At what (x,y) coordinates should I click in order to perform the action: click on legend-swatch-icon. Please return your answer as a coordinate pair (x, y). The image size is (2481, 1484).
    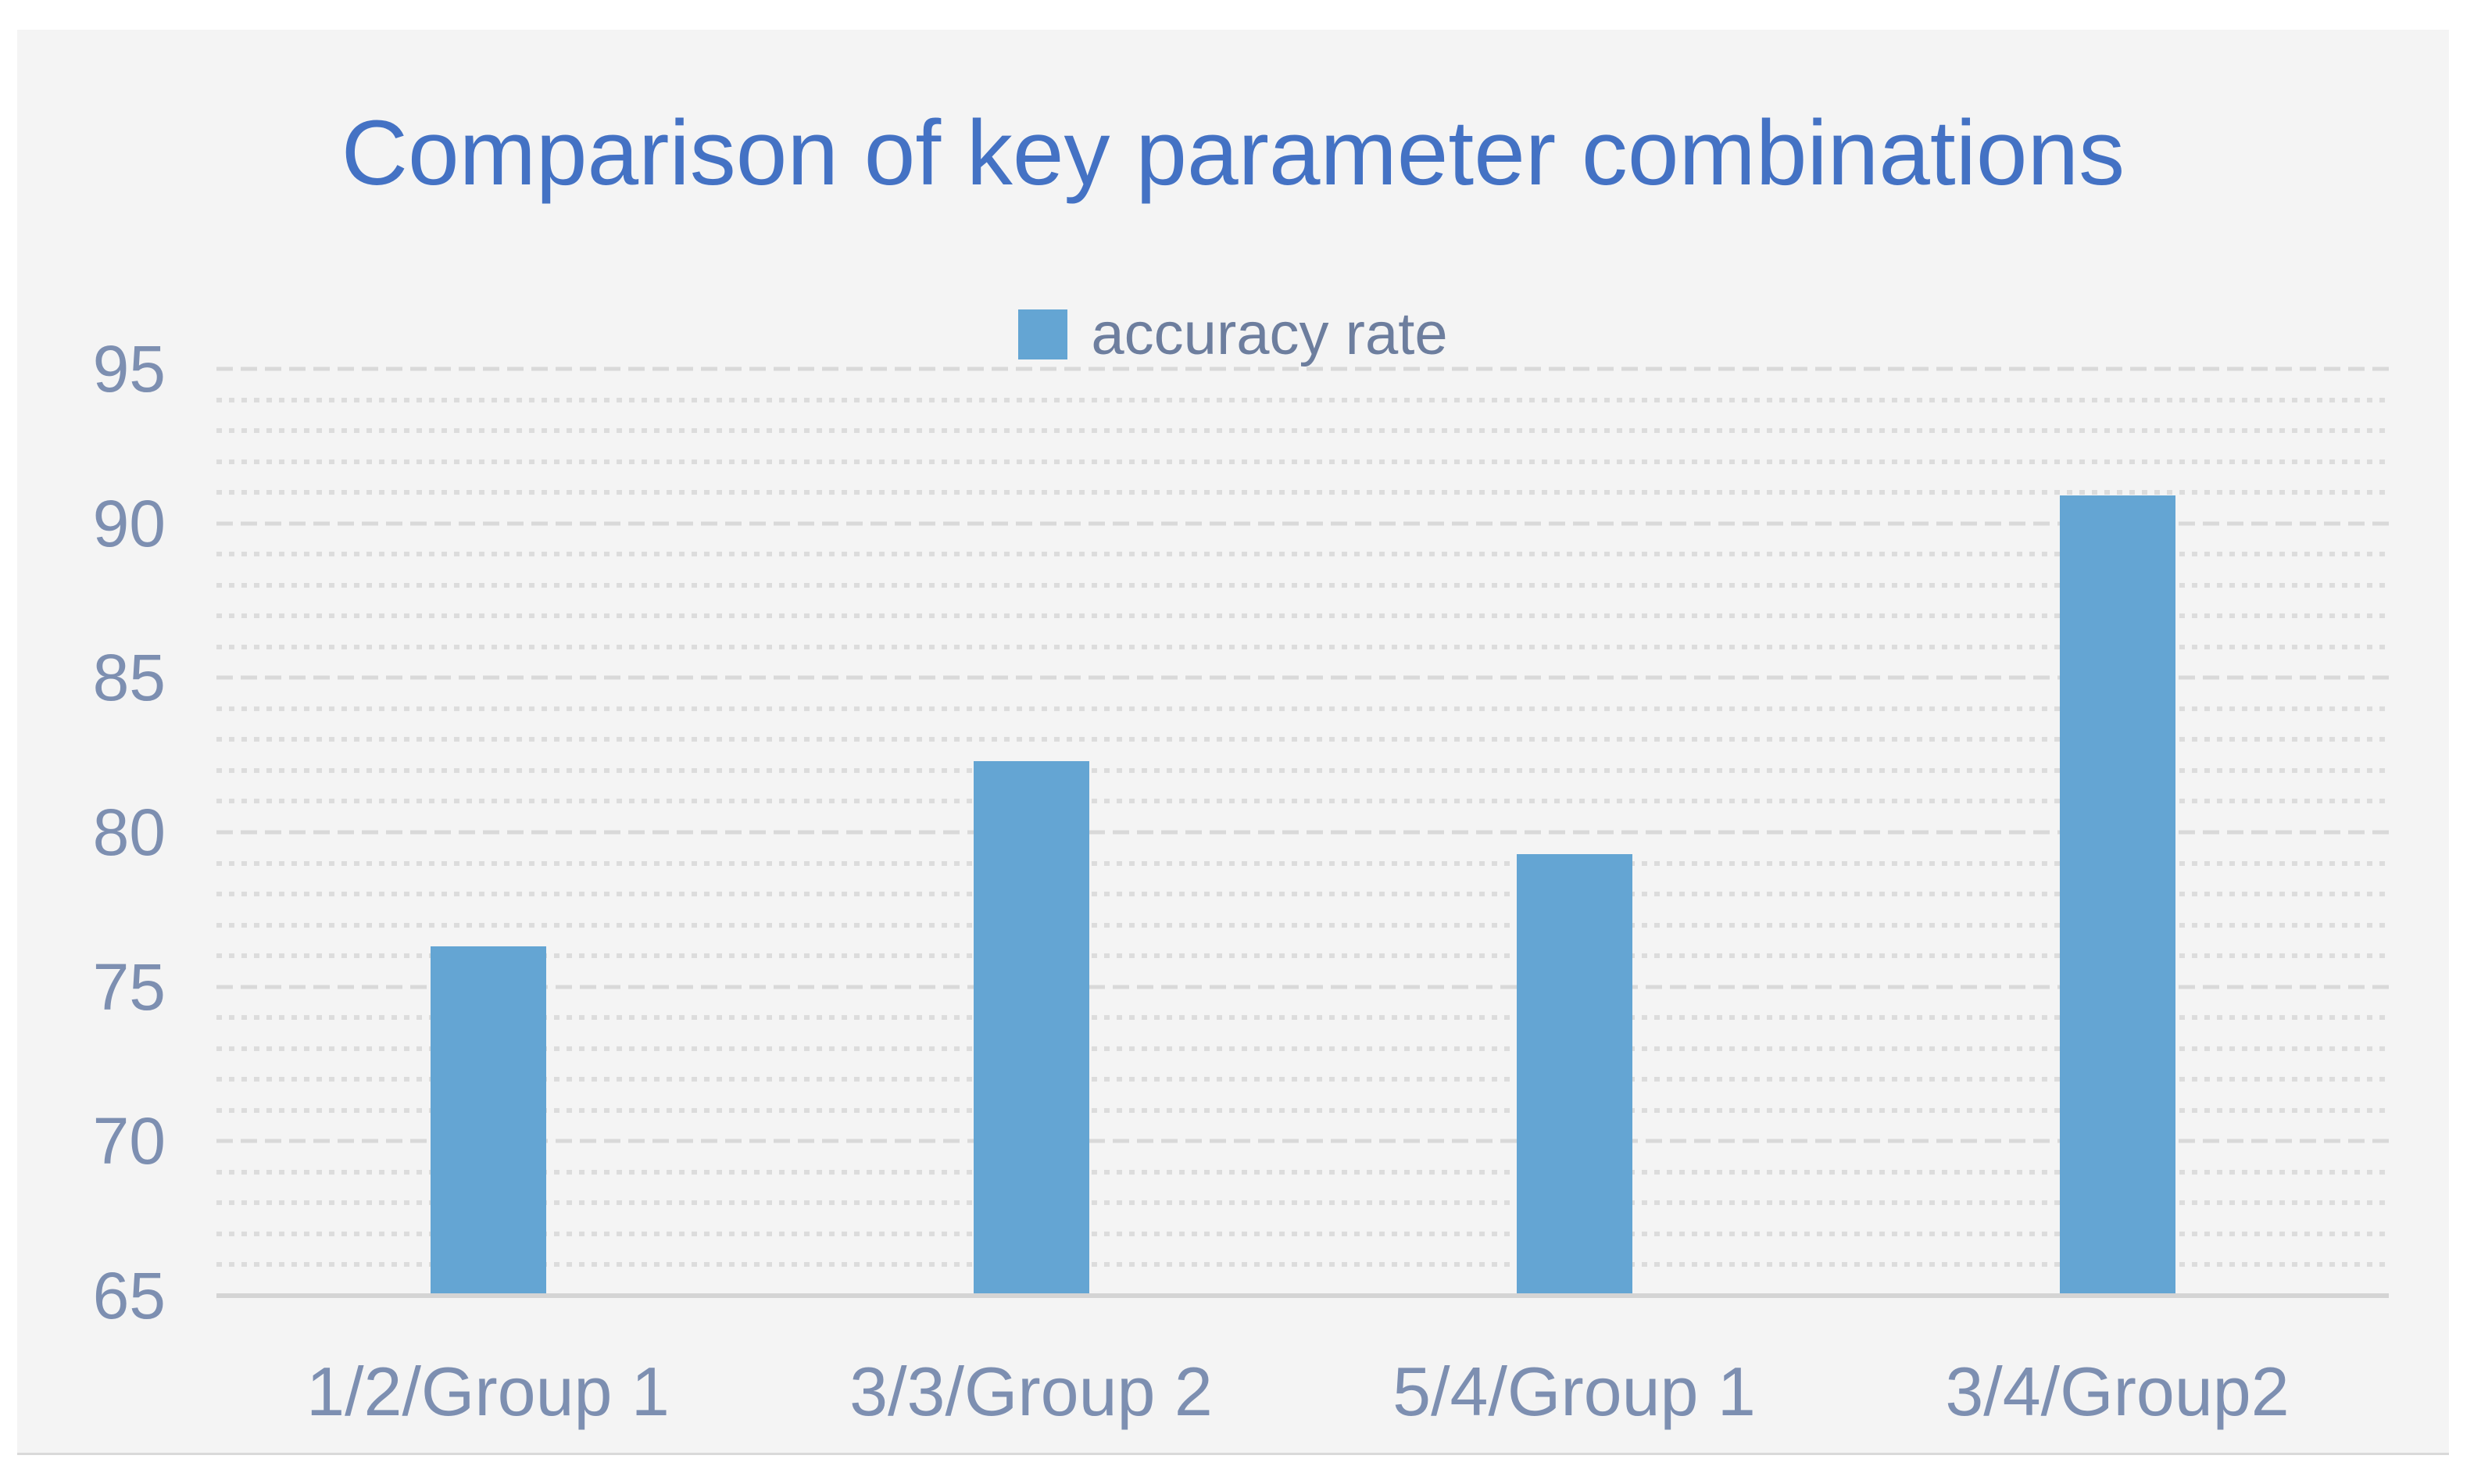
    Looking at the image, I should click on (1043, 334).